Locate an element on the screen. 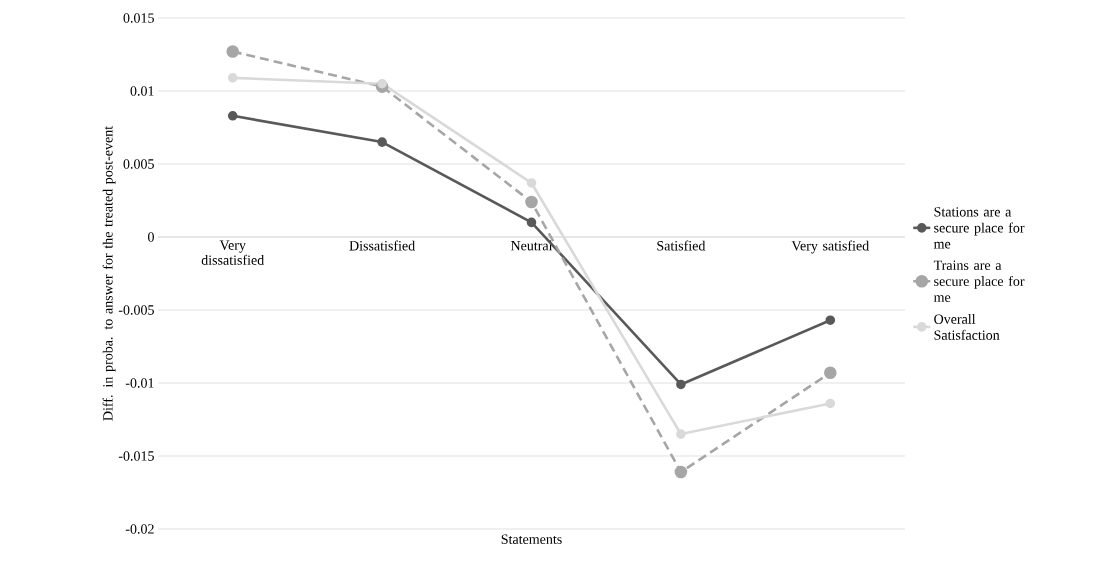 The image size is (1103, 562). x-tick-label: Dissatisfied is located at coordinates (382, 245).